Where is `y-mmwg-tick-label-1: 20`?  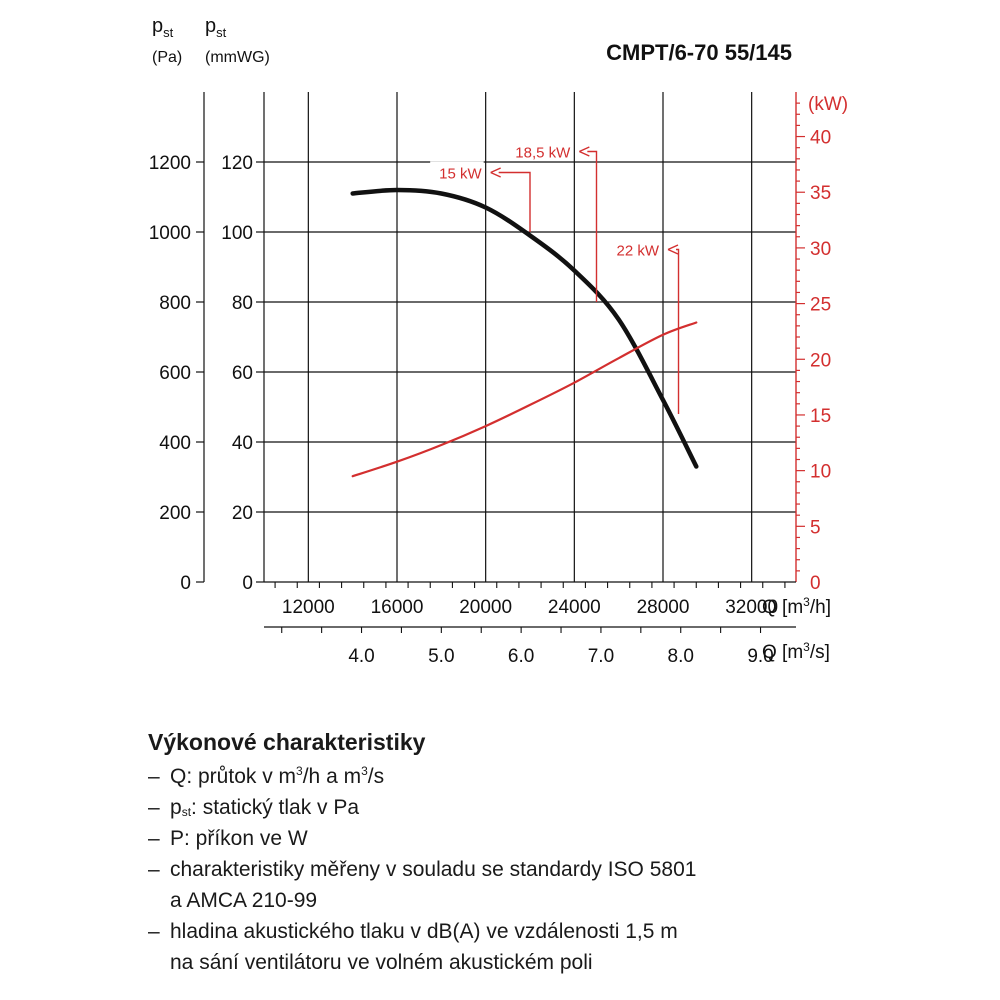 y-mmwg-tick-label-1: 20 is located at coordinates (242, 513).